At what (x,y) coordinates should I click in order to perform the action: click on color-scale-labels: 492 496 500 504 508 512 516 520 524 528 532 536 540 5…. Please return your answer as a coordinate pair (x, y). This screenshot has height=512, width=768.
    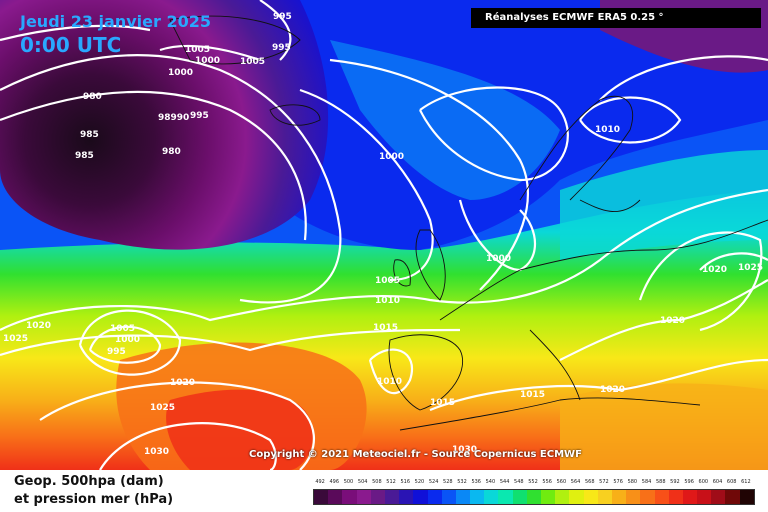
    Looking at the image, I should click on (533, 483).